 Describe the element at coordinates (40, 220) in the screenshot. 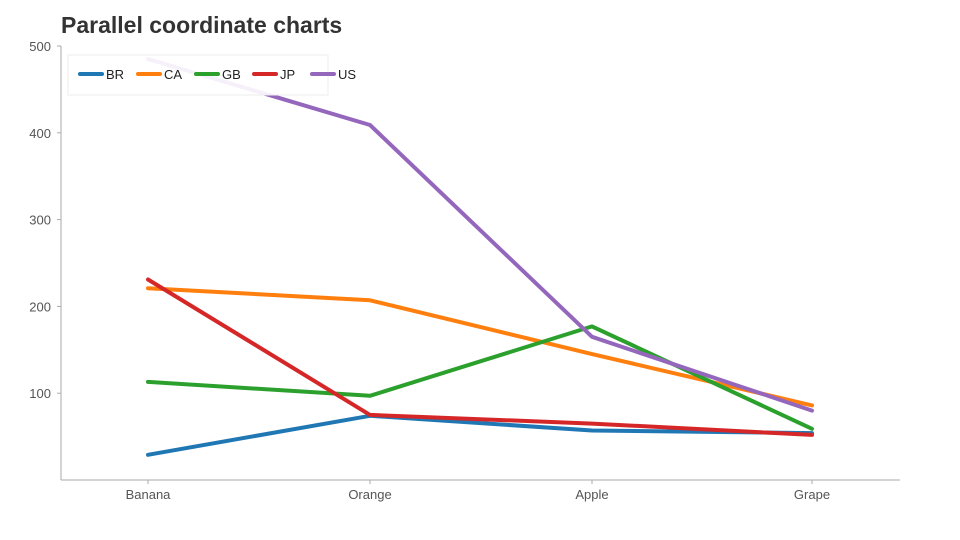

I see `y-tick-label: 300` at that location.